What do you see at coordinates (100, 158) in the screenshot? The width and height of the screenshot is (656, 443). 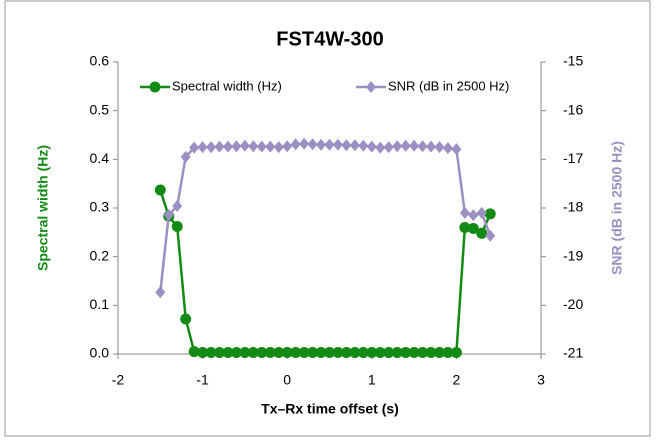 I see `y-tick-label: 0.4` at bounding box center [100, 158].